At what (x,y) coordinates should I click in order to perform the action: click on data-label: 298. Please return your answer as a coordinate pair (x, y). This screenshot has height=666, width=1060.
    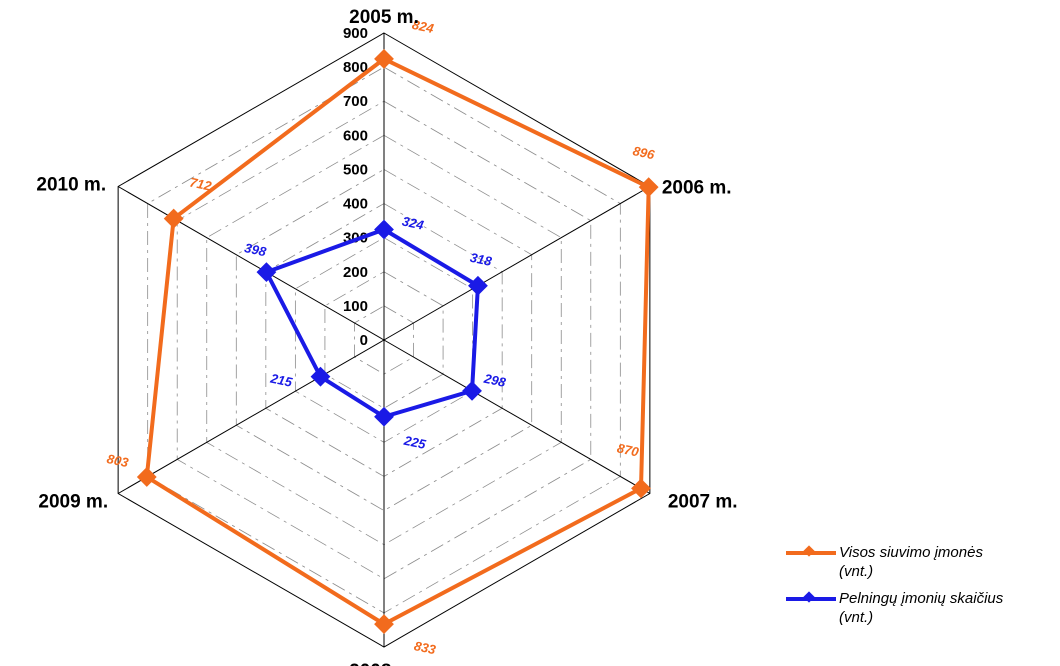
    Looking at the image, I should click on (495, 381).